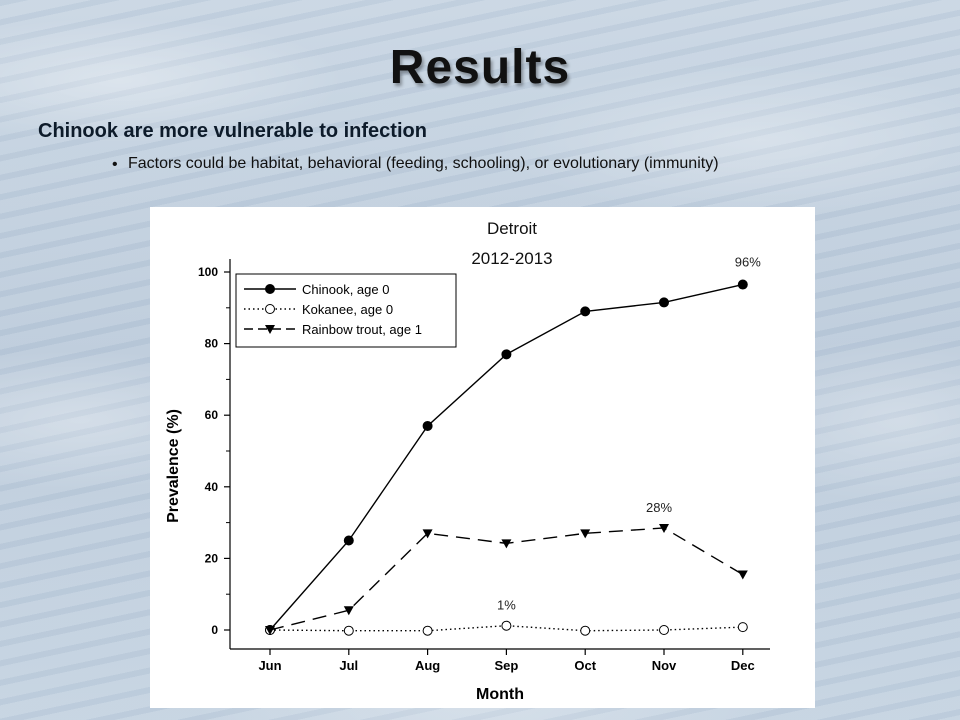 The image size is (960, 720). I want to click on data-label: 1%, so click(506, 605).